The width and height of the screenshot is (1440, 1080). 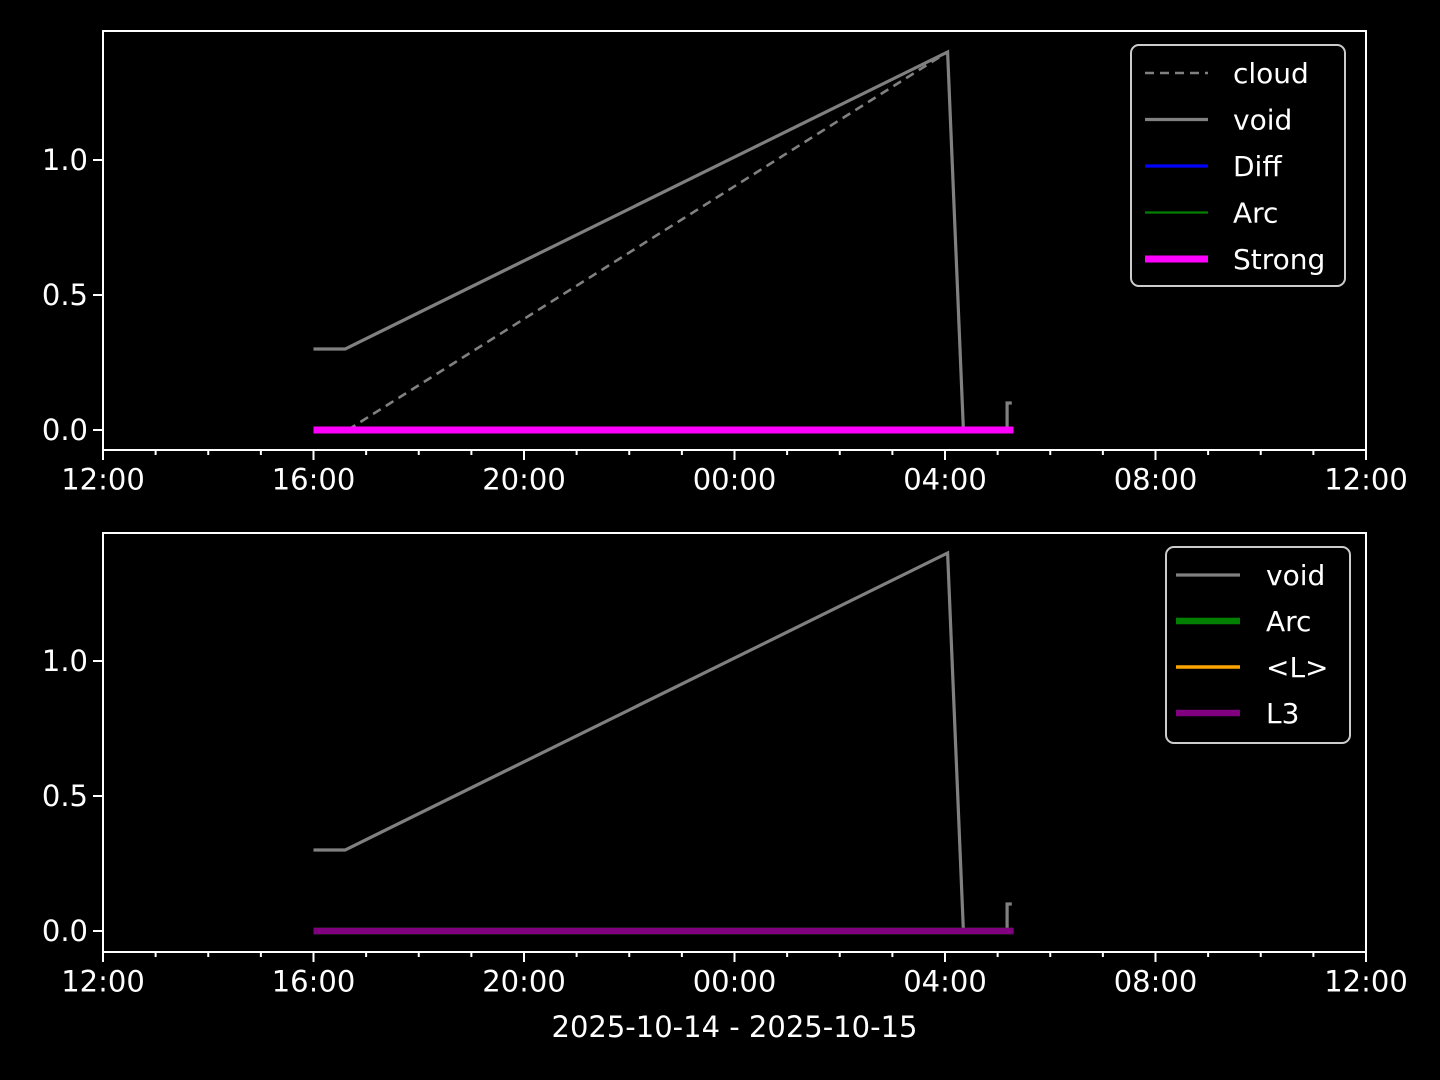 What do you see at coordinates (1271, 73) in the screenshot?
I see `legend-label-cloud: cloud` at bounding box center [1271, 73].